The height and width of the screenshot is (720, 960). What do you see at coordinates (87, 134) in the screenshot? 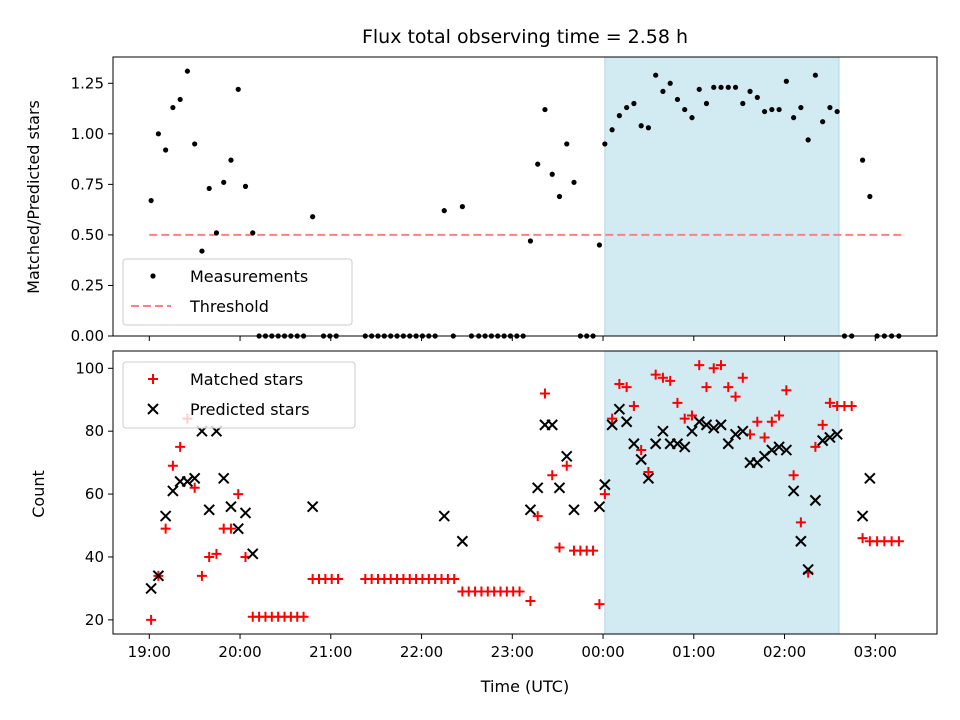
I see `top-y-tick-label: 1.00` at bounding box center [87, 134].